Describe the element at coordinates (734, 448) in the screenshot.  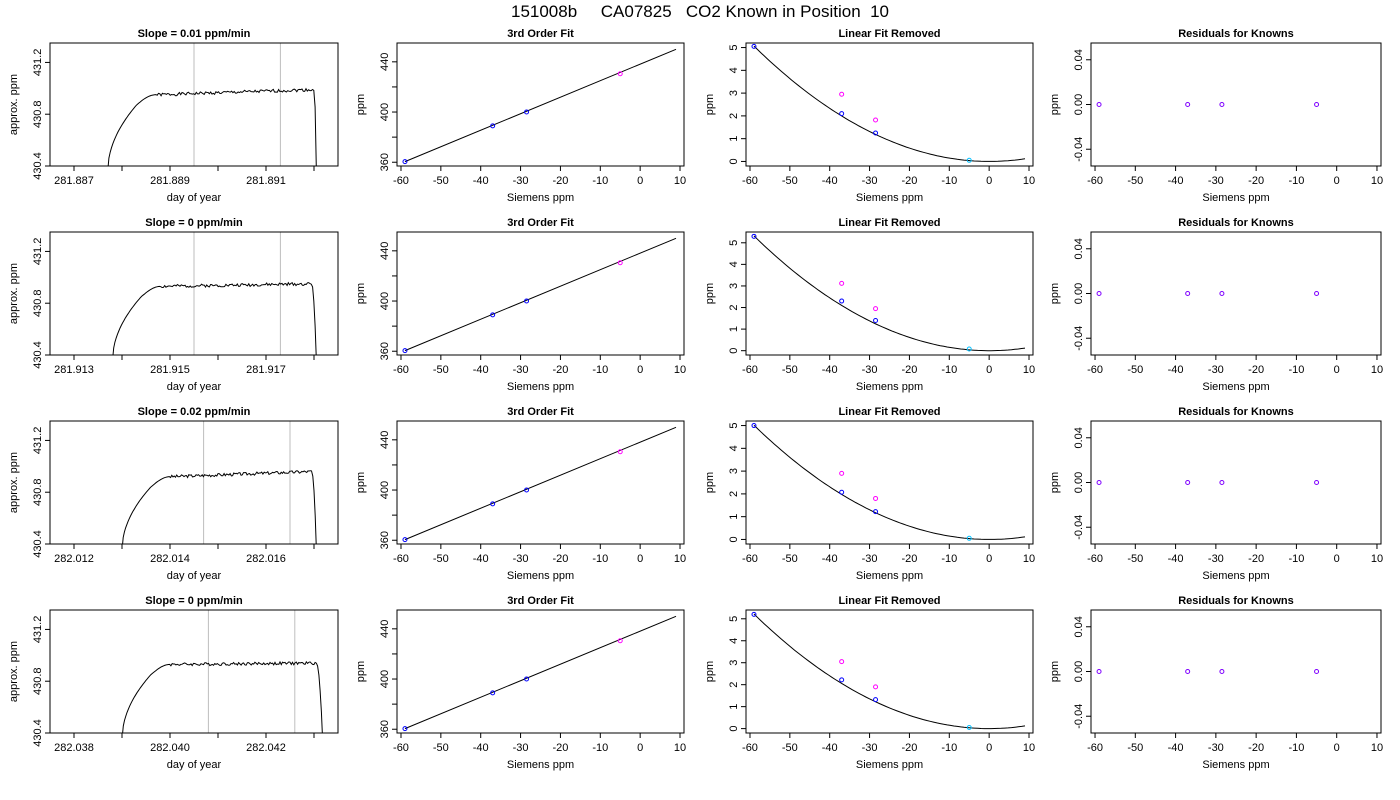
I see `y-tick-label: 4` at that location.